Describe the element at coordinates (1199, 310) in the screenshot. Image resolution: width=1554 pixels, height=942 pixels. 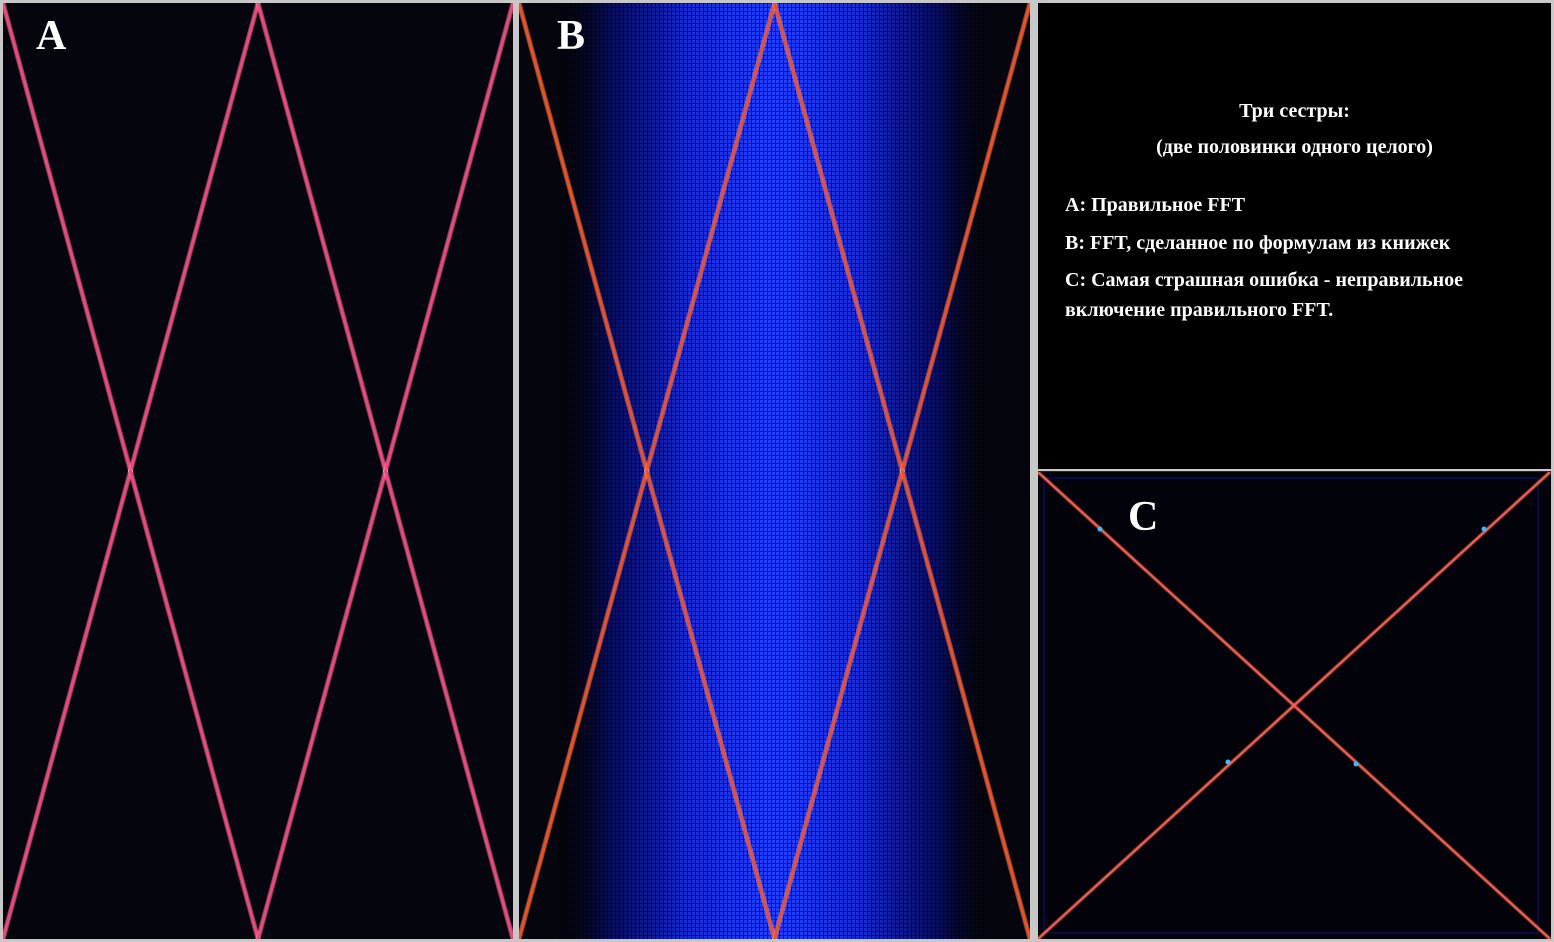
I see `info-line-c-continued: включение правильного FFT.` at that location.